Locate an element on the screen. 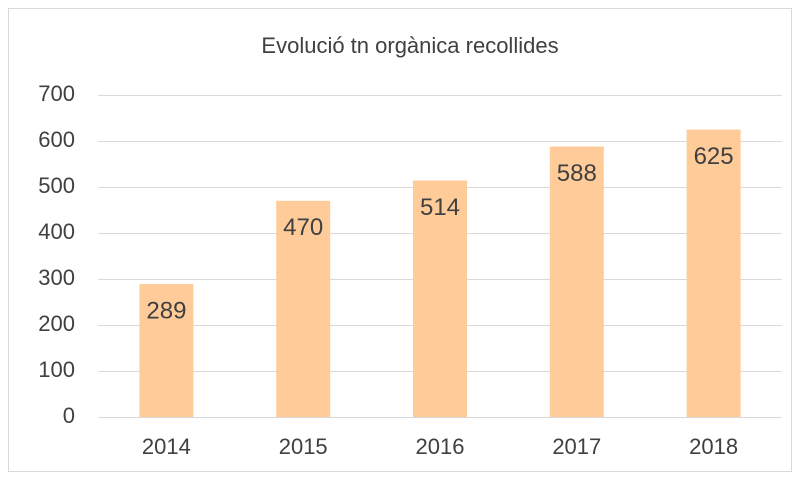 This screenshot has height=480, width=800. y-tick-label: 0 is located at coordinates (69, 415).